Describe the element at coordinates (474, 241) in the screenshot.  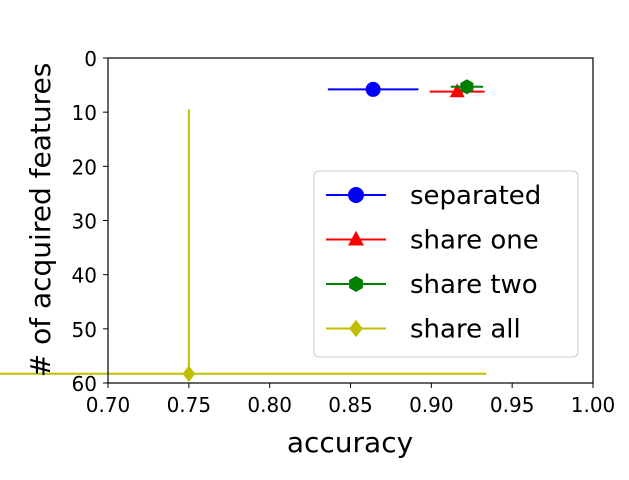
I see `legend-label: share one` at that location.